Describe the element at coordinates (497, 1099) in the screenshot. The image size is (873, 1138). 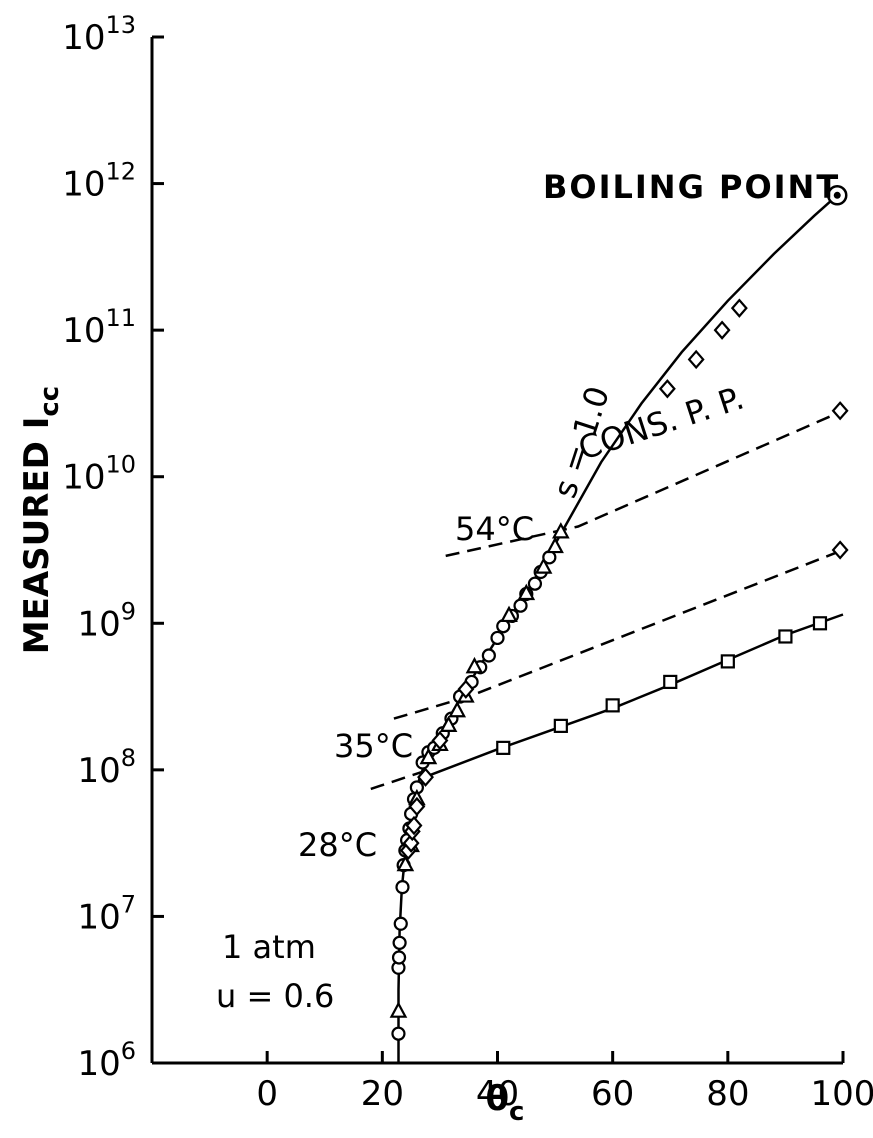
I see `x-axis-label-main: θ` at that location.